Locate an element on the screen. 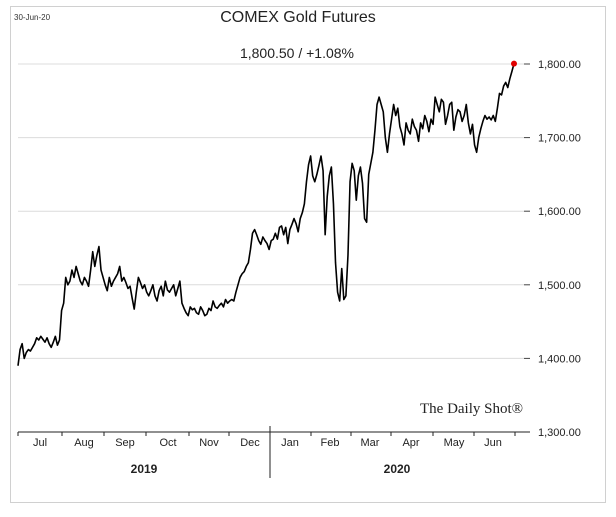 The height and width of the screenshot is (517, 616). y-tick-label: 1,700.00 is located at coordinates (559, 139).